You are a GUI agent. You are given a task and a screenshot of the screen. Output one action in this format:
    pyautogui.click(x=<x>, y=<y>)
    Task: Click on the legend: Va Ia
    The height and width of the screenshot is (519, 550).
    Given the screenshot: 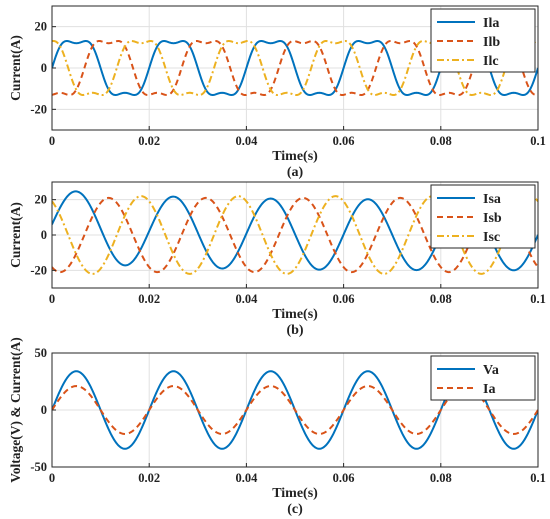 What is the action you would take?
    pyautogui.click(x=483, y=378)
    